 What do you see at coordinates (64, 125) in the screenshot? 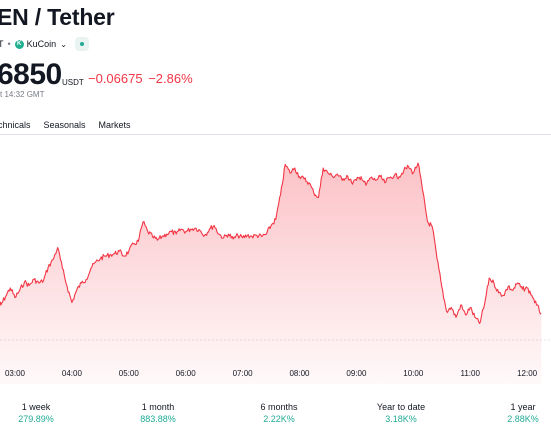
I see `tab-seasonals: Seasonals` at bounding box center [64, 125].